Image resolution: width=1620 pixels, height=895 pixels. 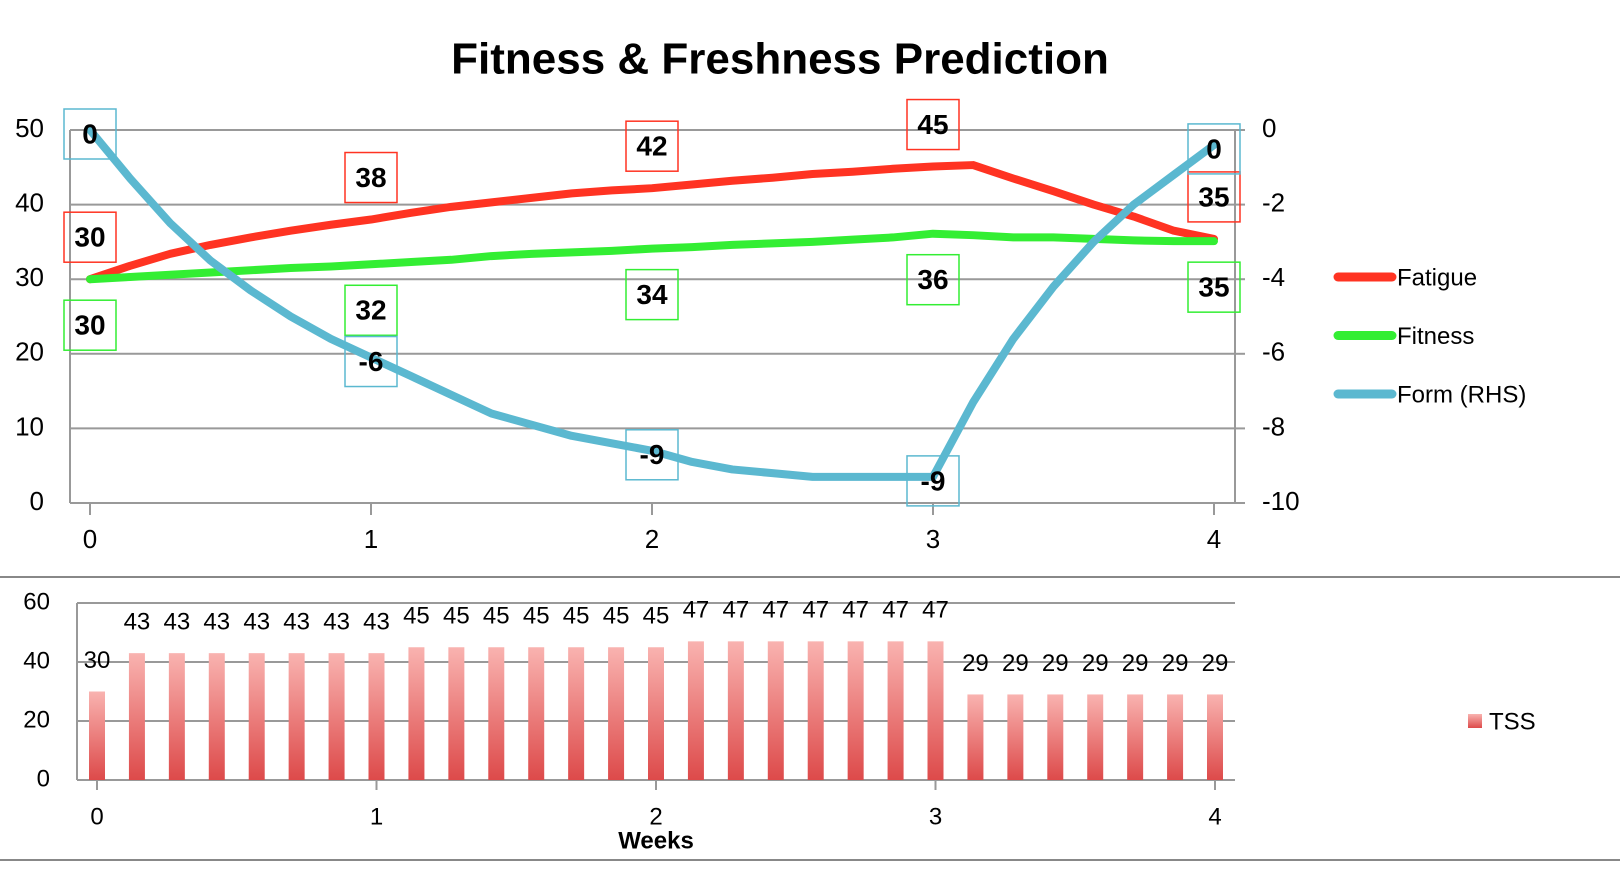 I want to click on data-label: 32, so click(x=370, y=310).